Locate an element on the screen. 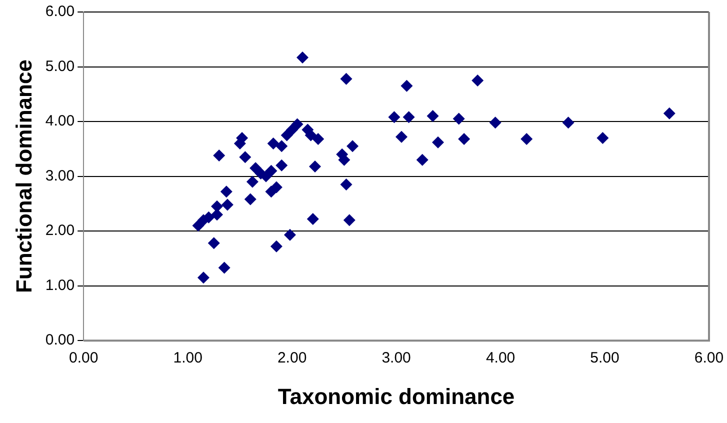  x-axis-title: Taxonomic dominance is located at coordinates (396, 396).